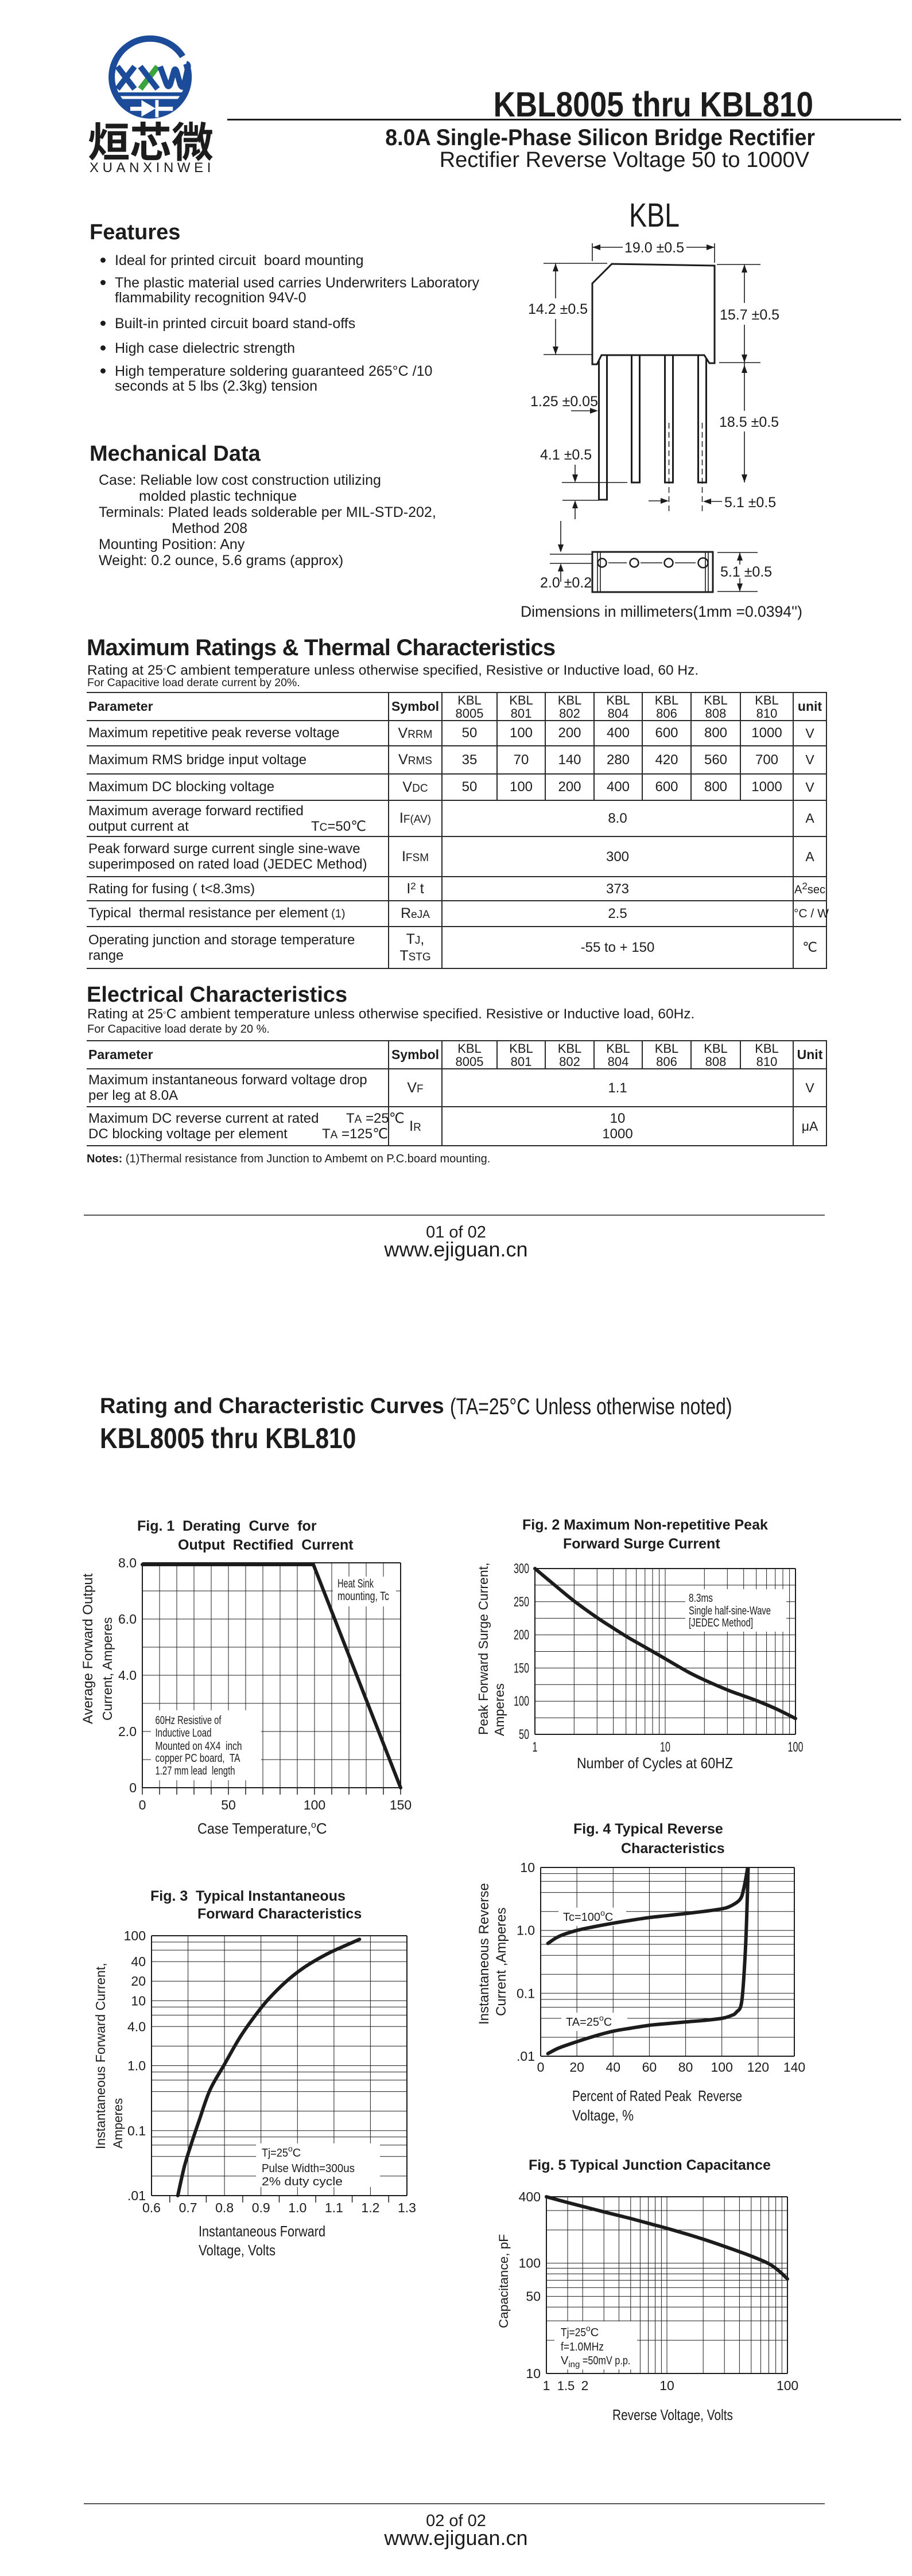  Describe the element at coordinates (188, 2207) in the screenshot. I see `svg-text: 0.7` at that location.